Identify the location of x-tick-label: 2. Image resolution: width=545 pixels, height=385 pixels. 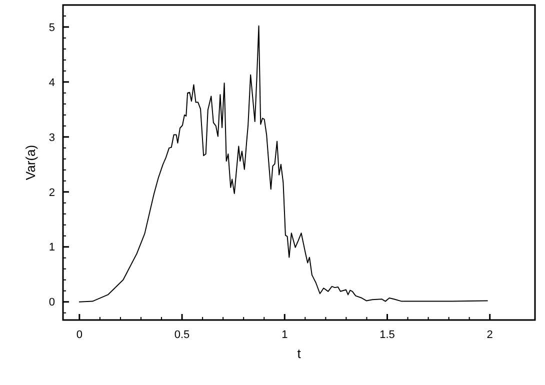
(489, 335).